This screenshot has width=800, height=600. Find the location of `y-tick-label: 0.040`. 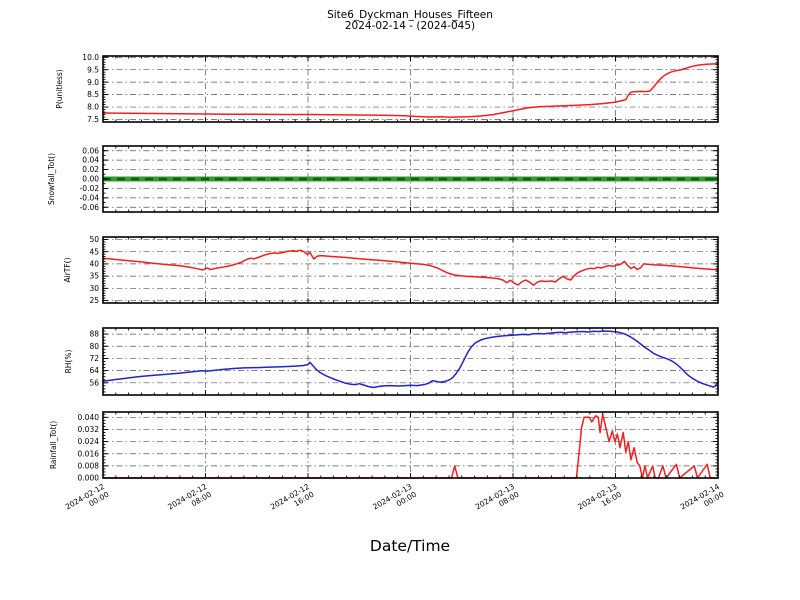

y-tick-label: 0.040 is located at coordinates (89, 417).